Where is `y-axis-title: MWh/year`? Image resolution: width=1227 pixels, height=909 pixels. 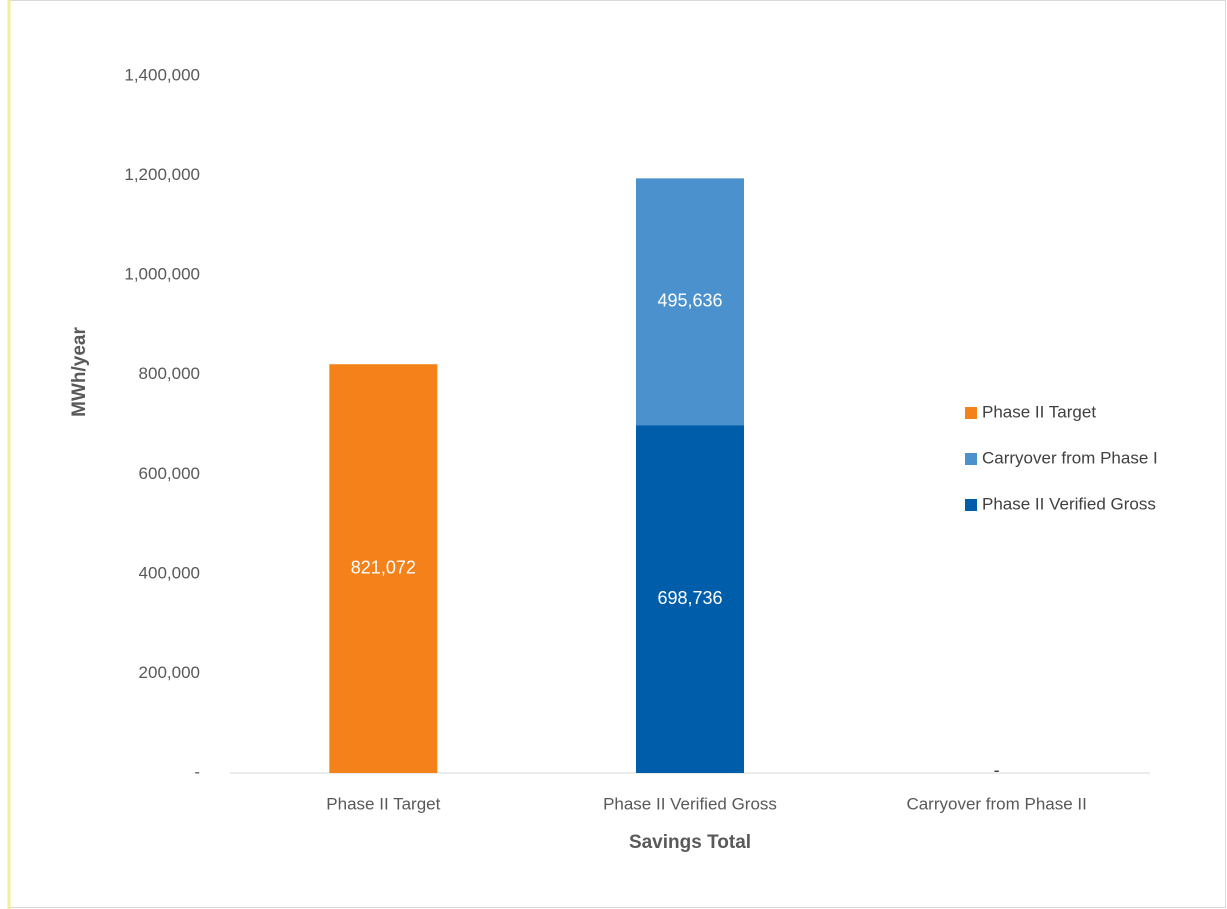
y-axis-title: MWh/year is located at coordinates (79, 372).